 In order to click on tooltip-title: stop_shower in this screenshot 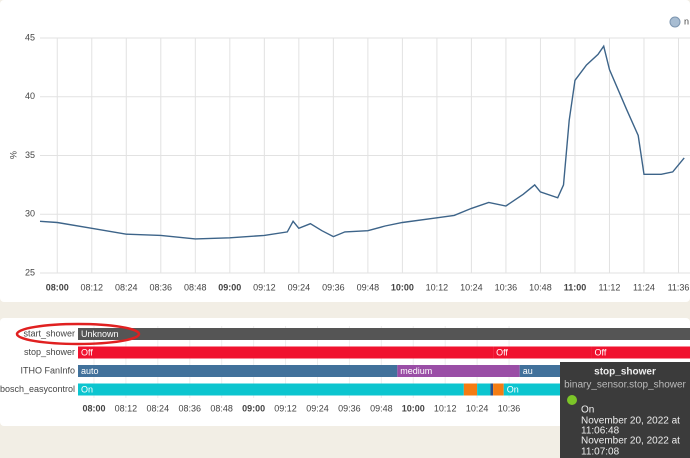, I will do `click(625, 372)`.